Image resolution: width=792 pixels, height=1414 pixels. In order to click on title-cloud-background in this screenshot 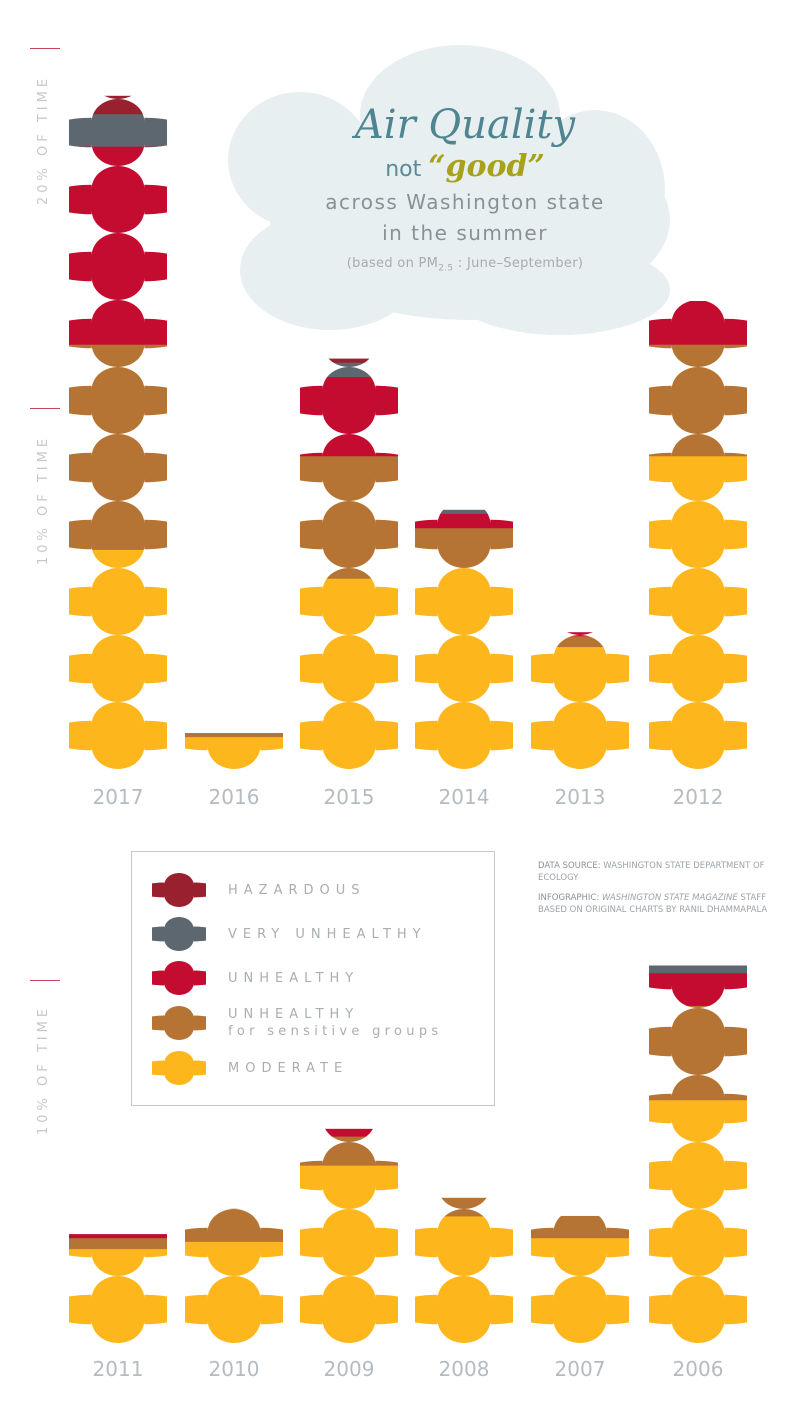, I will do `click(449, 190)`.